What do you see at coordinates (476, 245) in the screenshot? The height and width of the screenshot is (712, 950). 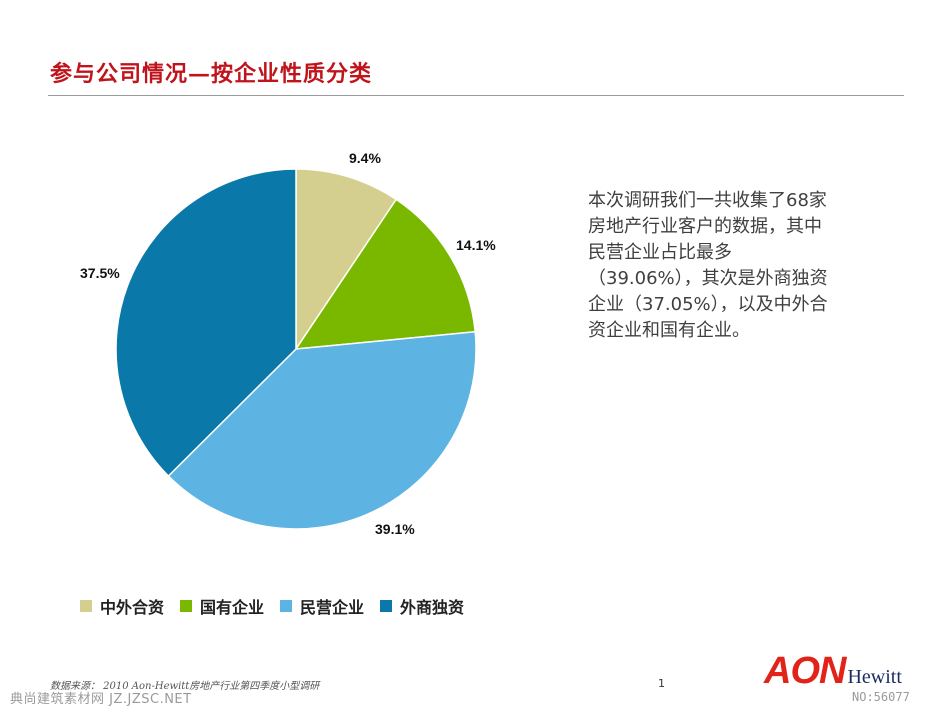 I see `data-label-state-owned: 14.1%` at bounding box center [476, 245].